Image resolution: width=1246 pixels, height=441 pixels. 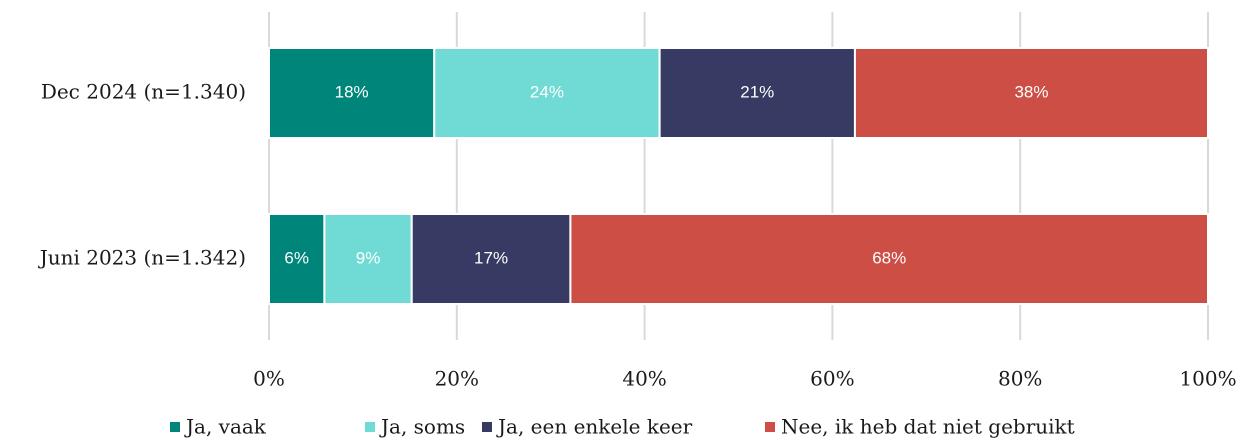 What do you see at coordinates (757, 91) in the screenshot?
I see `data-label: 21%` at bounding box center [757, 91].